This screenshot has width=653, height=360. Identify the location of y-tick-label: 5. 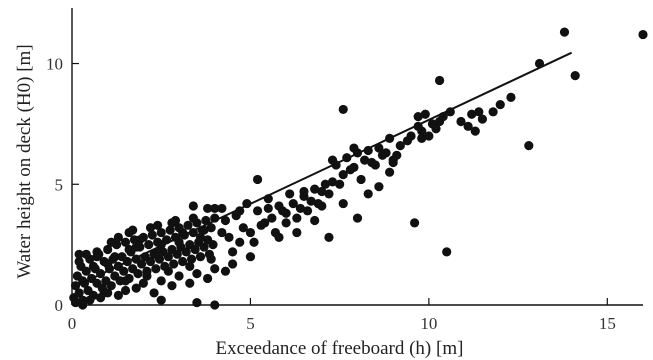
(59, 184).